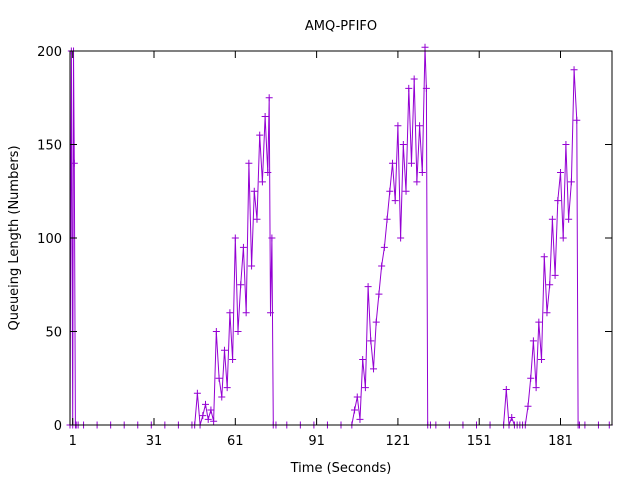 This screenshot has width=640, height=480. What do you see at coordinates (316, 441) in the screenshot?
I see `x-tick-label: 91` at bounding box center [316, 441].